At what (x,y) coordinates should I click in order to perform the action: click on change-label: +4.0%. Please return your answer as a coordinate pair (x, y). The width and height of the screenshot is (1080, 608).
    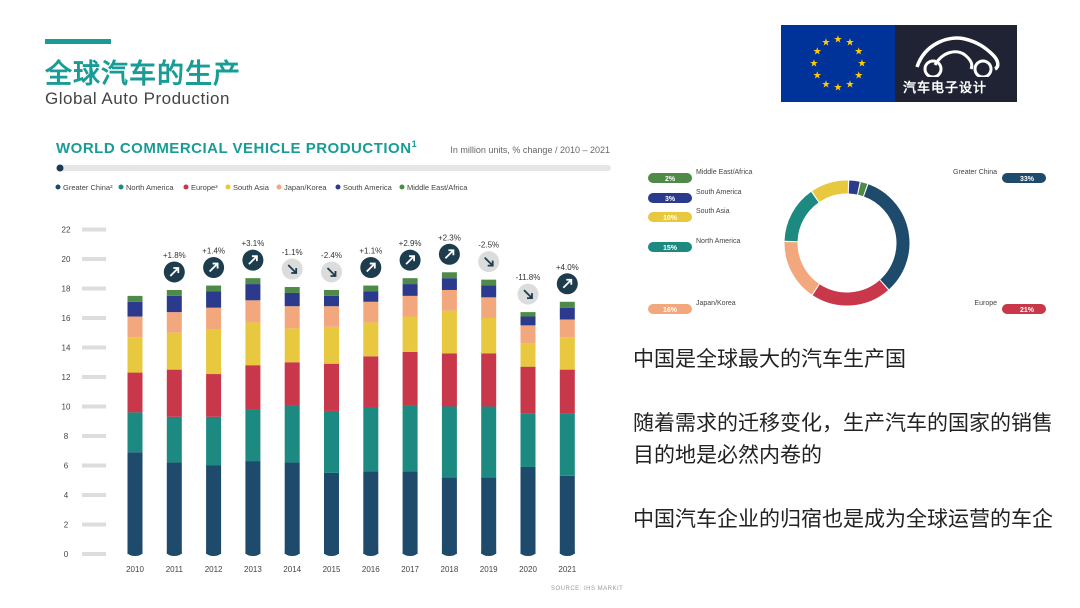
    Looking at the image, I should click on (567, 267).